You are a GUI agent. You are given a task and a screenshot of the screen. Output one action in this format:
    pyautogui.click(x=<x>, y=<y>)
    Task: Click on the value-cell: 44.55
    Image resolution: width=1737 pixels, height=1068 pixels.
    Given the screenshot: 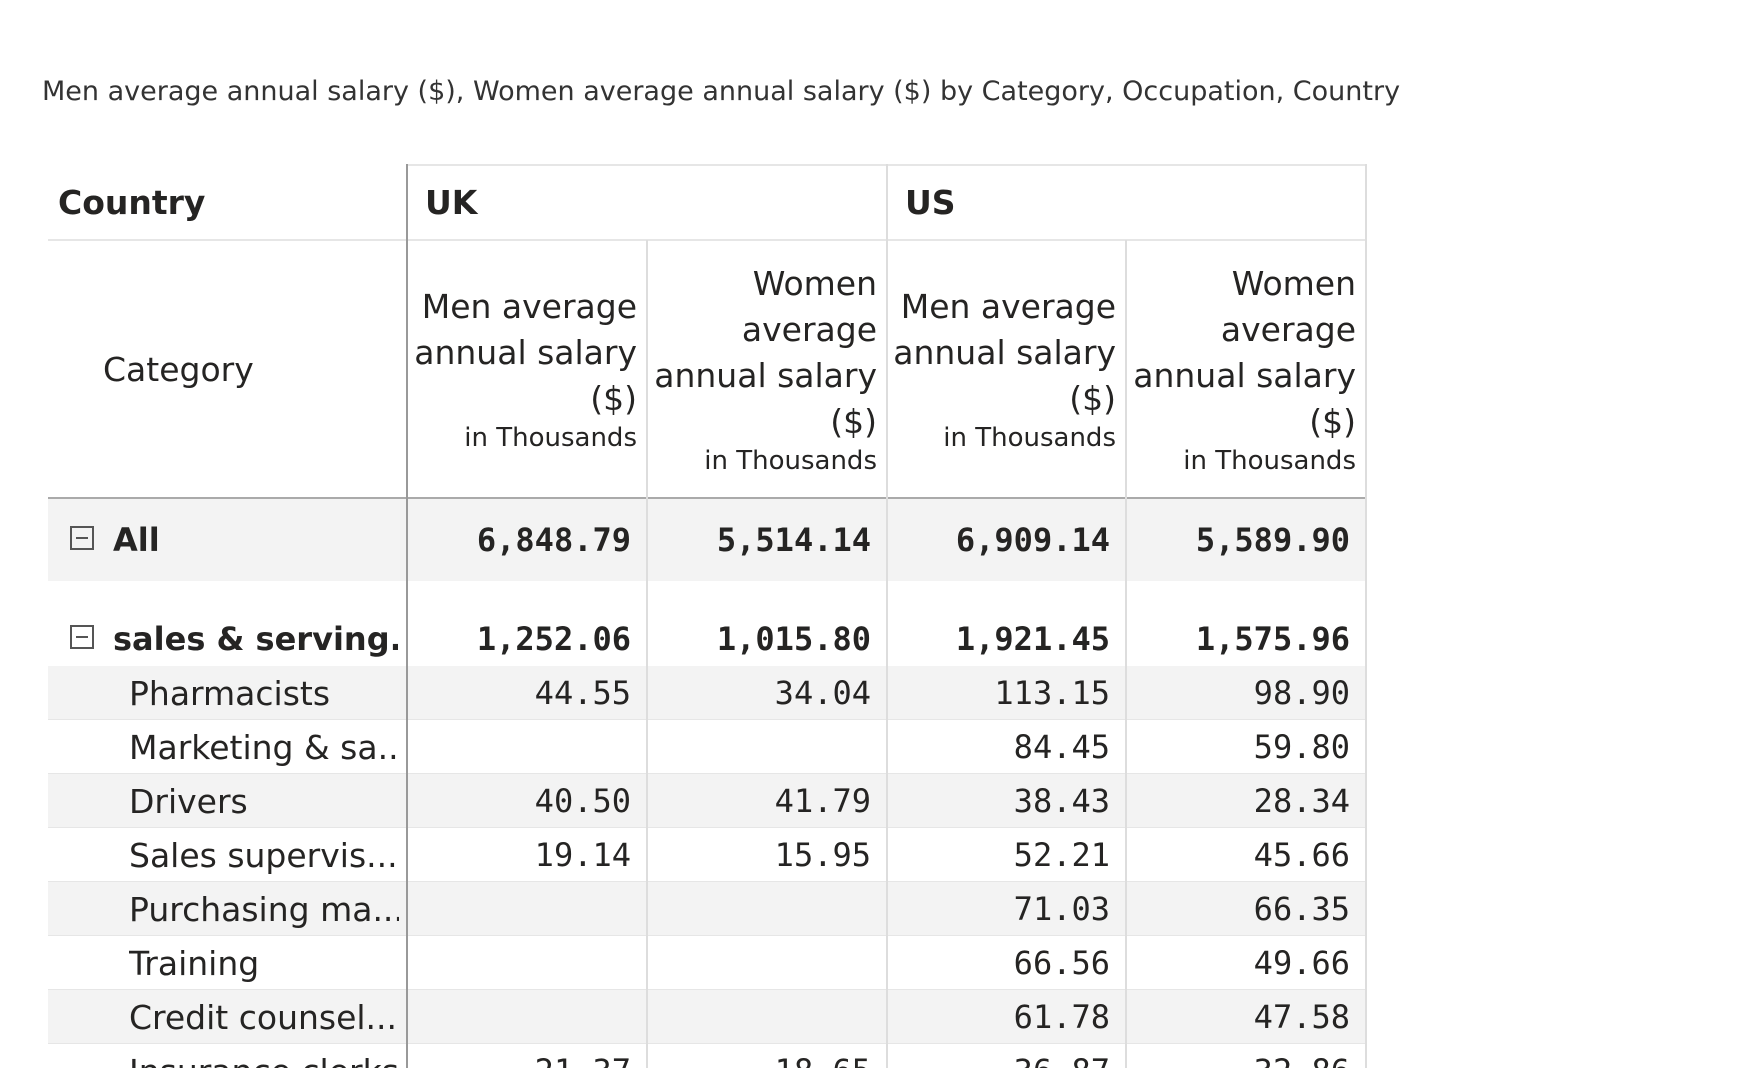 What is the action you would take?
    pyautogui.click(x=582, y=693)
    